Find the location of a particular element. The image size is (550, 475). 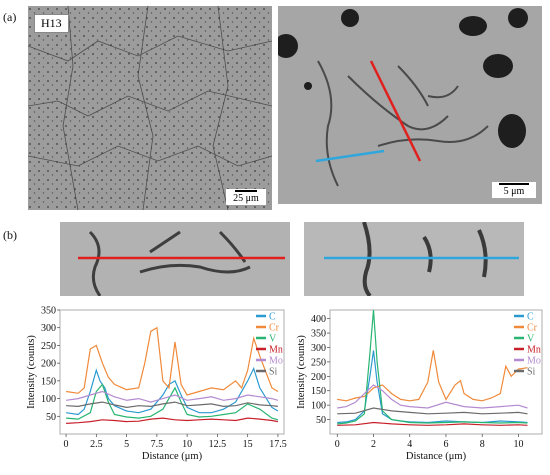

right-linescan-overlay is located at coordinates (368, 111).